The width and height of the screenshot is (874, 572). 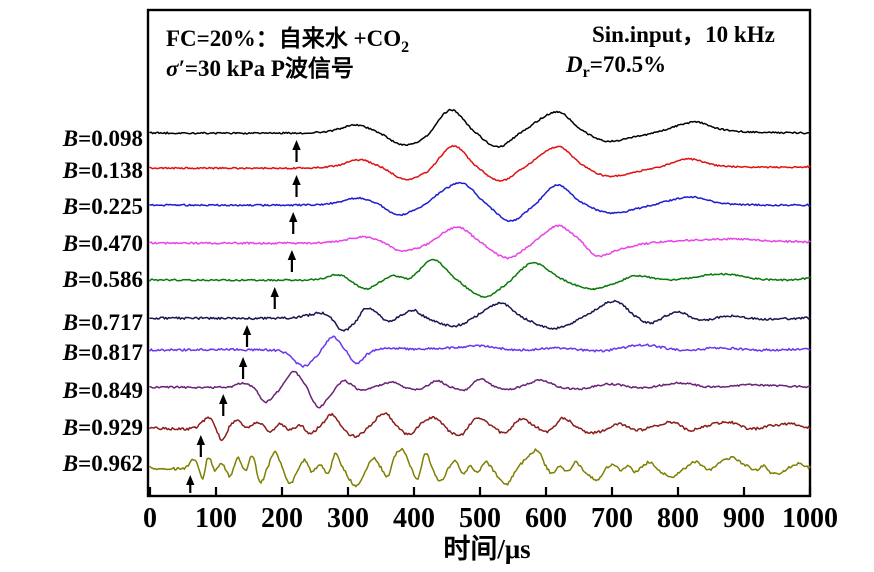 What do you see at coordinates (150, 518) in the screenshot?
I see `x-tick-label-0: 0` at bounding box center [150, 518].